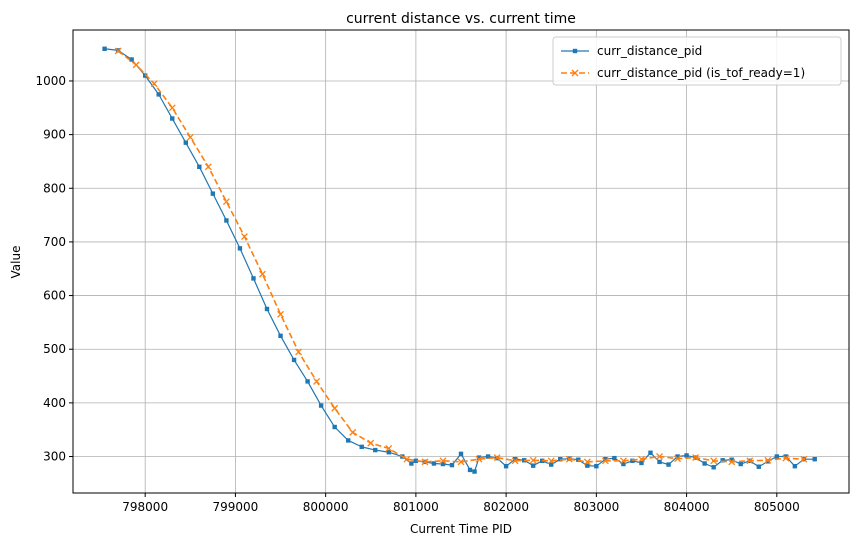  Describe the element at coordinates (54, 403) in the screenshot. I see `y-tick-label: 400` at that location.